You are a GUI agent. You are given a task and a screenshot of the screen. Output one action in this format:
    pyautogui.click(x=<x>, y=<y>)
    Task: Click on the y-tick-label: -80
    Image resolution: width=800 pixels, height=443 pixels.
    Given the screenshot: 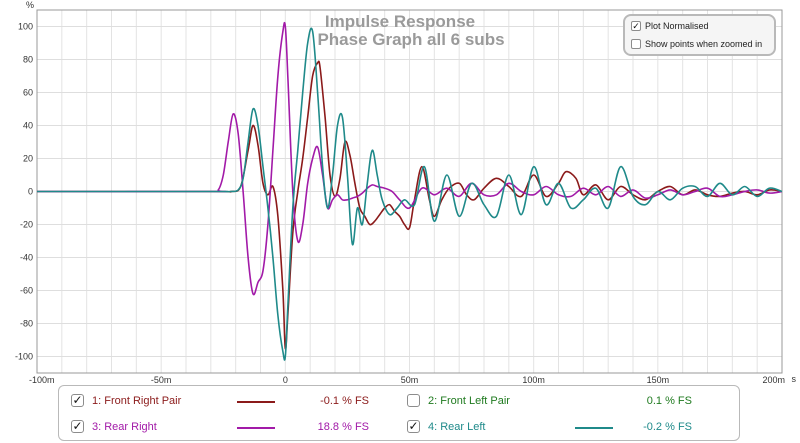 What is the action you would take?
    pyautogui.click(x=26, y=324)
    